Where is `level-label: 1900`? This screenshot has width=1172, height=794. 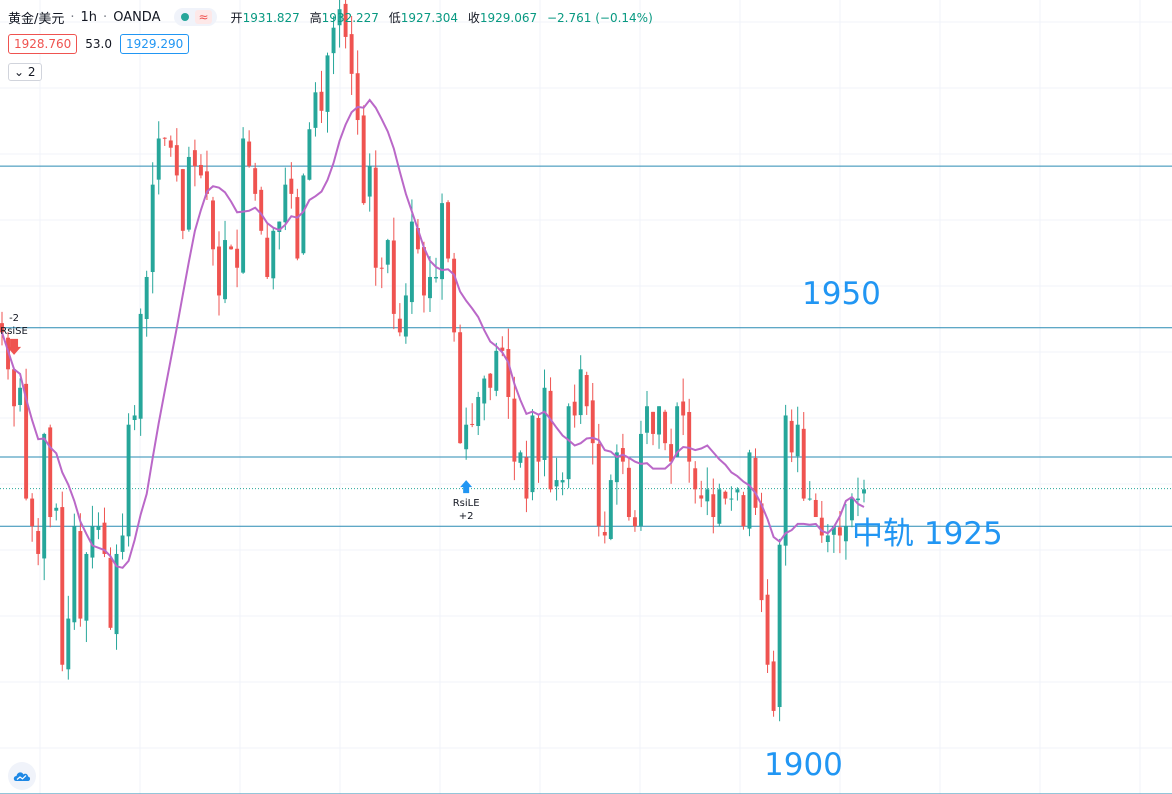
level-label: 1900 is located at coordinates (803, 765).